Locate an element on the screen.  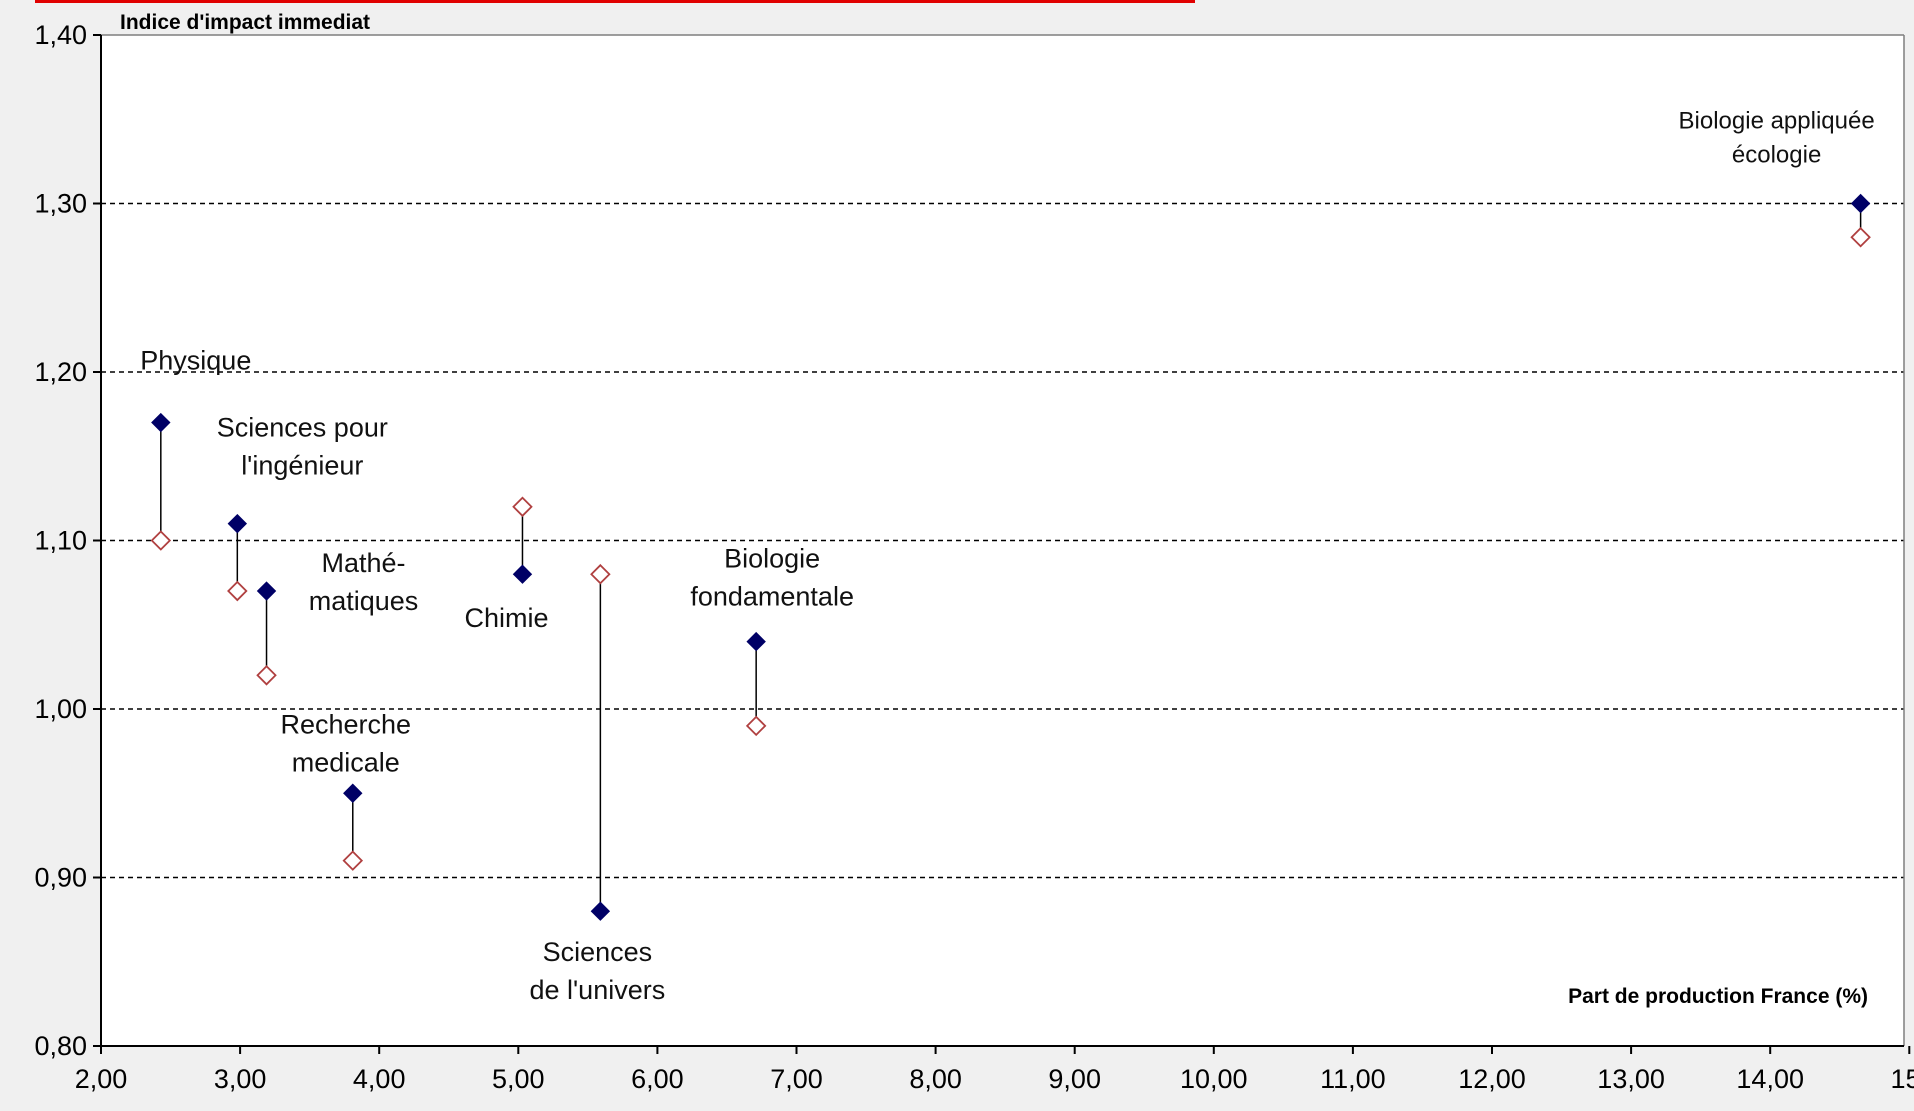
y-tick-label: 1,30 is located at coordinates (60, 204).